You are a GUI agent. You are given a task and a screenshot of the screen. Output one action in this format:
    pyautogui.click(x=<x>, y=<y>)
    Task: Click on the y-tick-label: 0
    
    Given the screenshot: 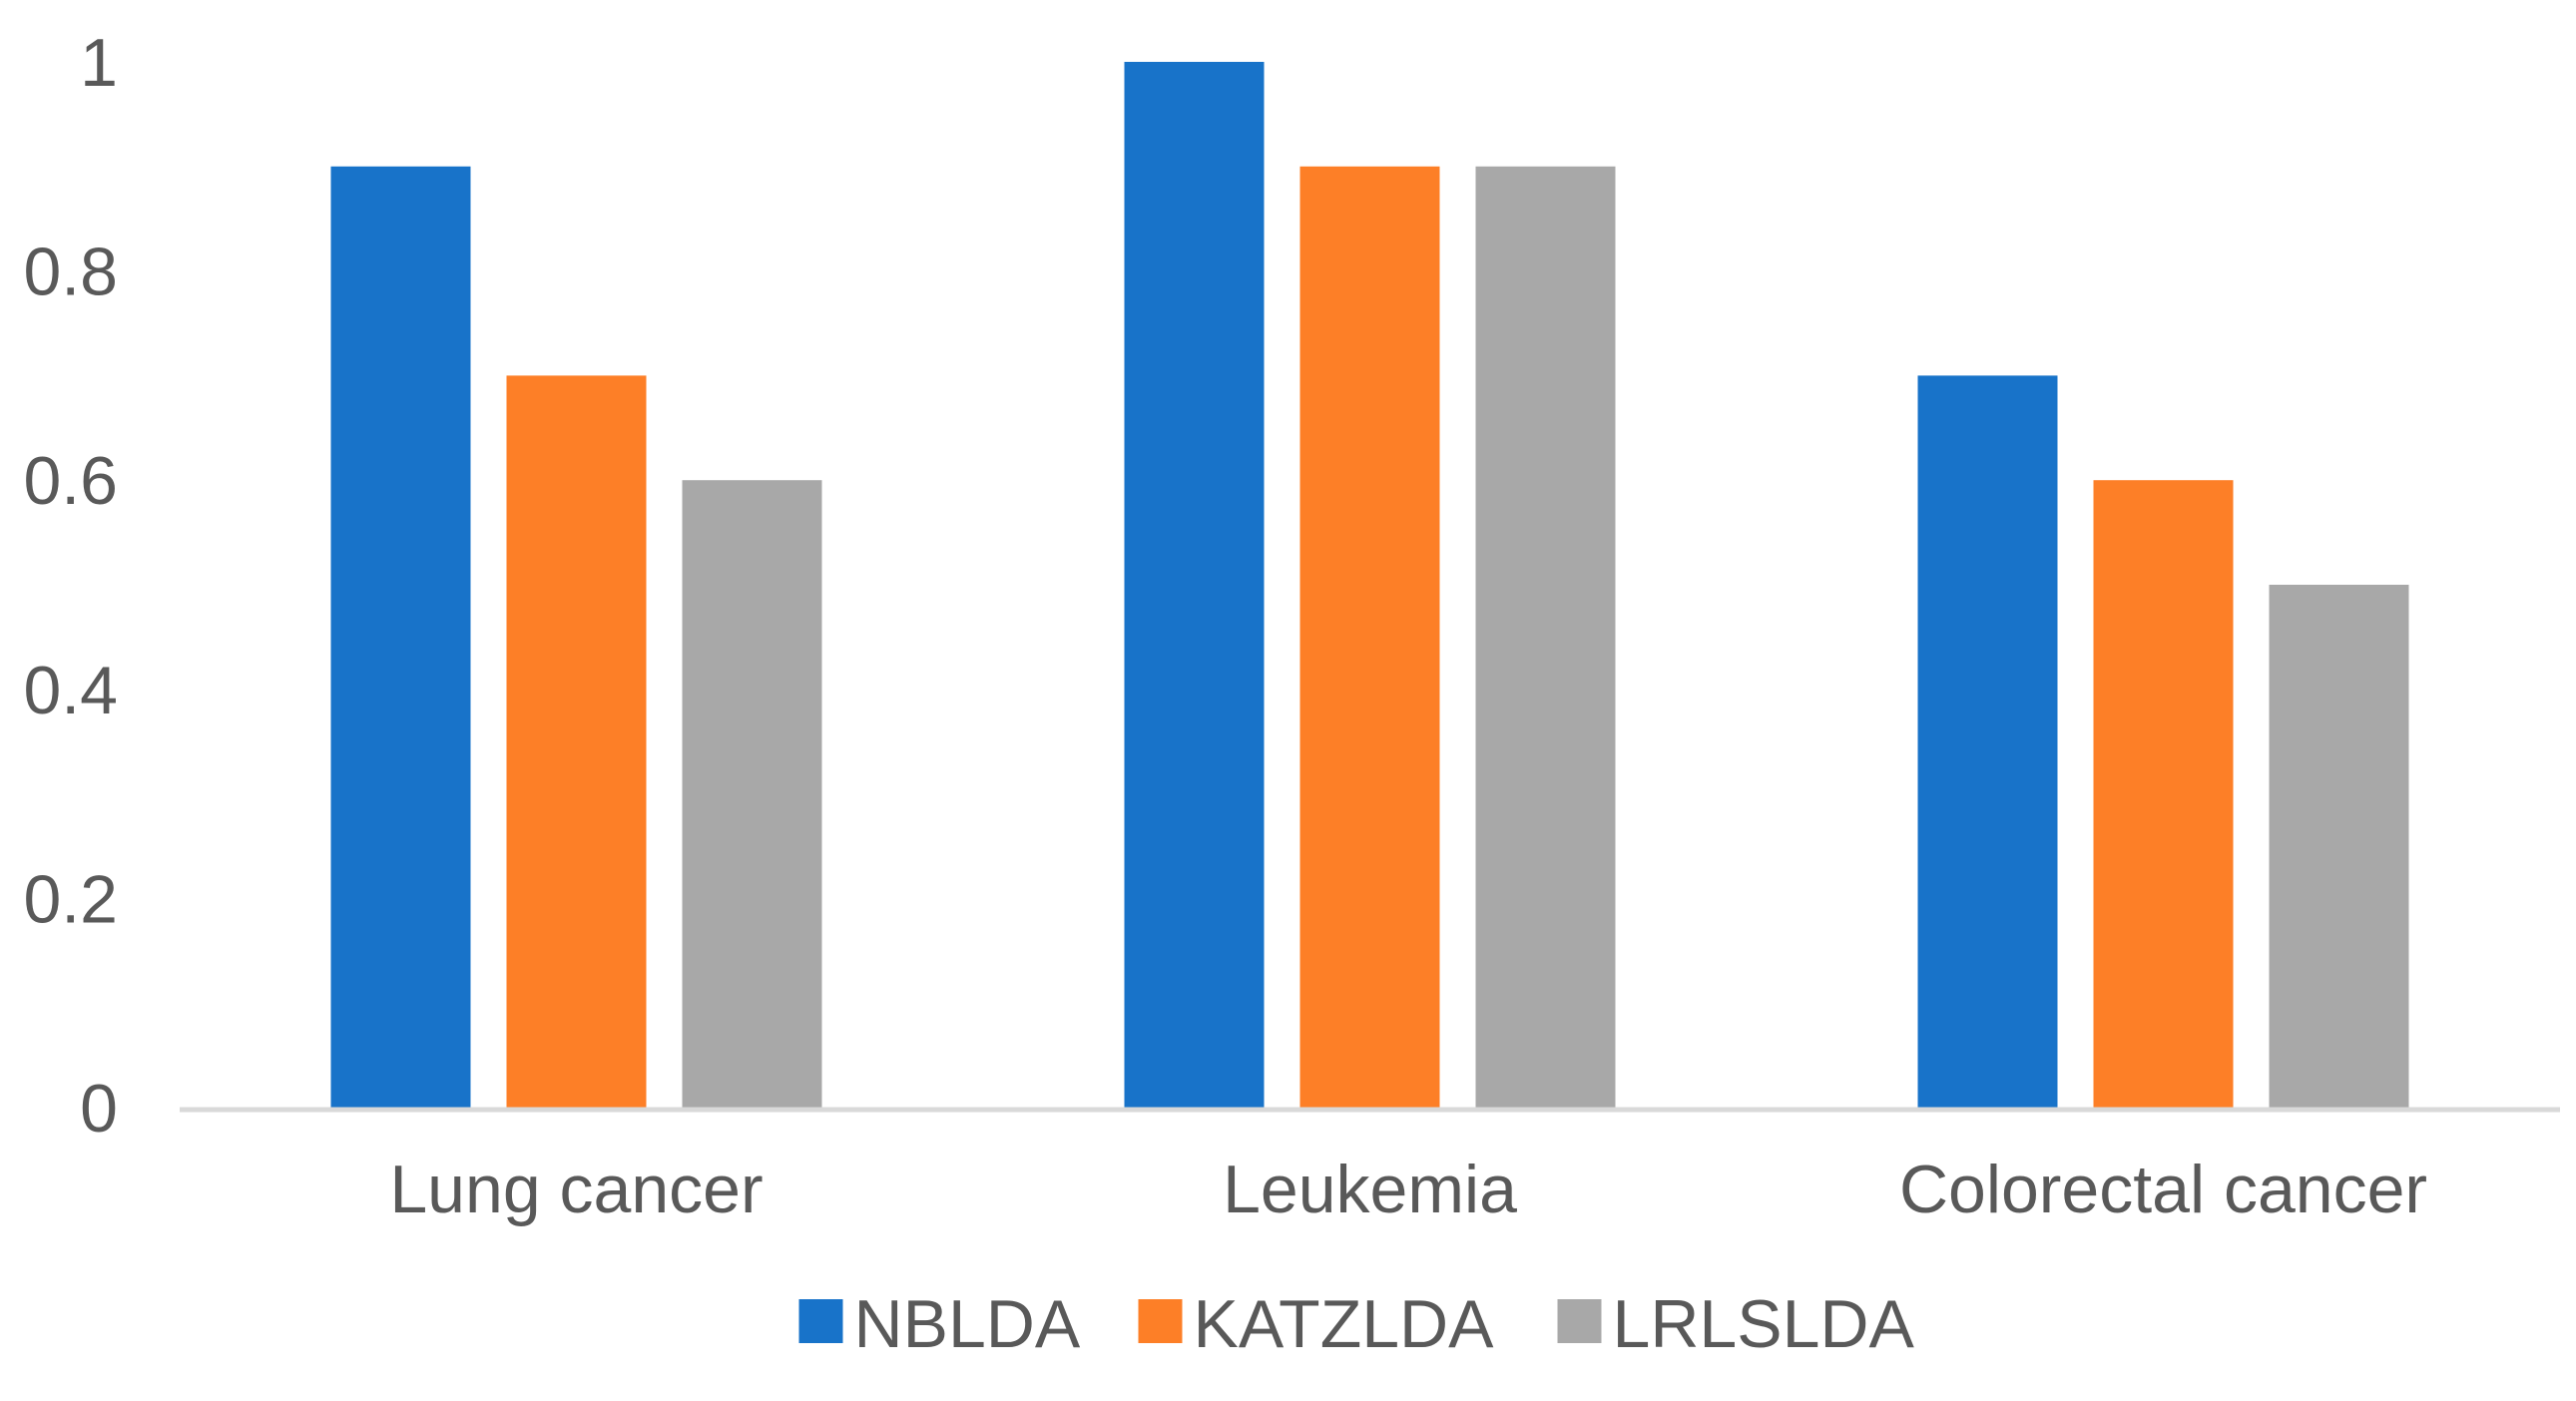 What is the action you would take?
    pyautogui.click(x=99, y=1109)
    